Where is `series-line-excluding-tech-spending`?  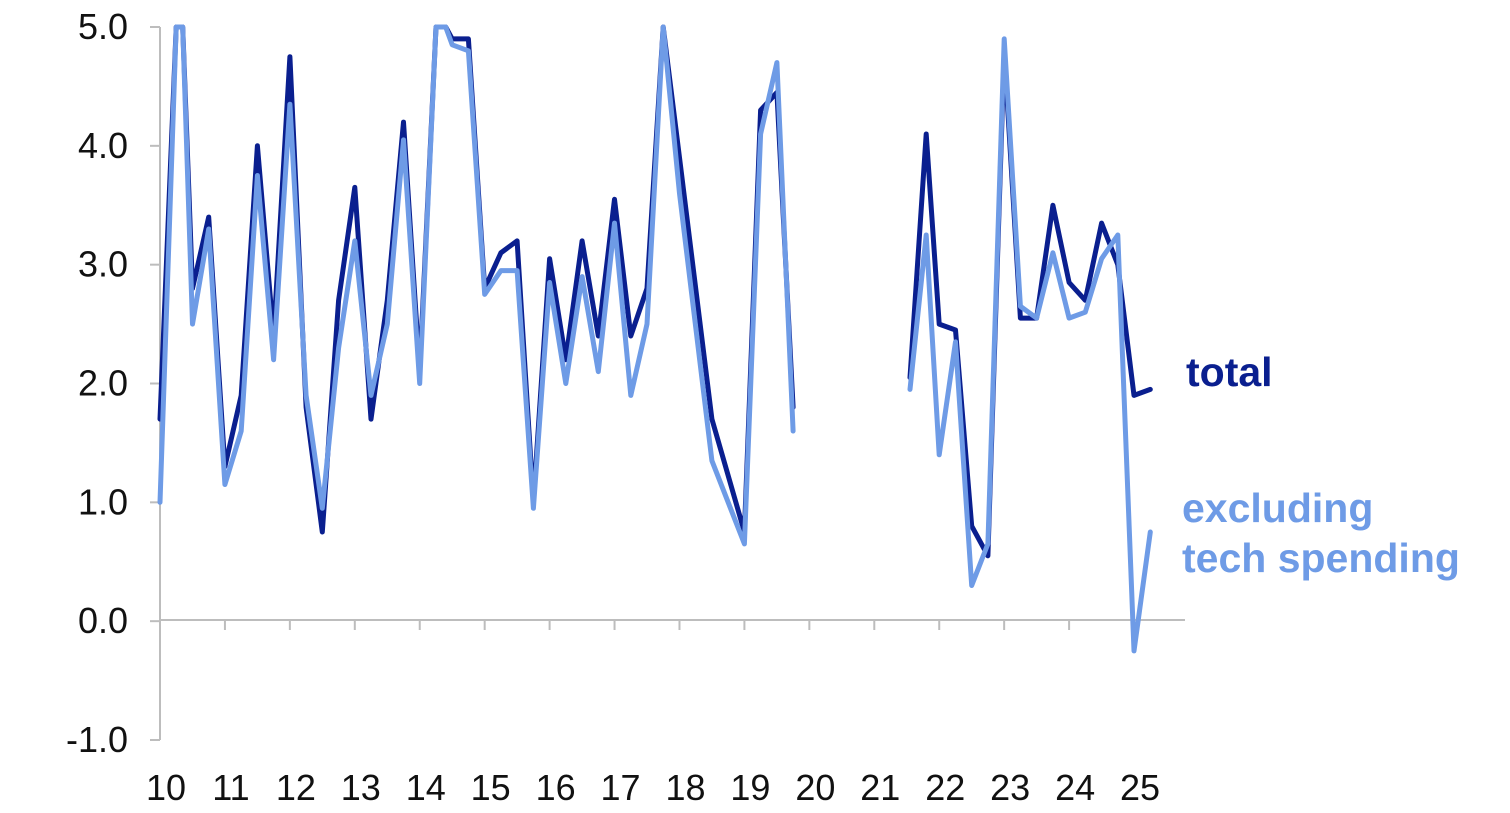
series-line-excluding-tech-spending is located at coordinates (1030, 345).